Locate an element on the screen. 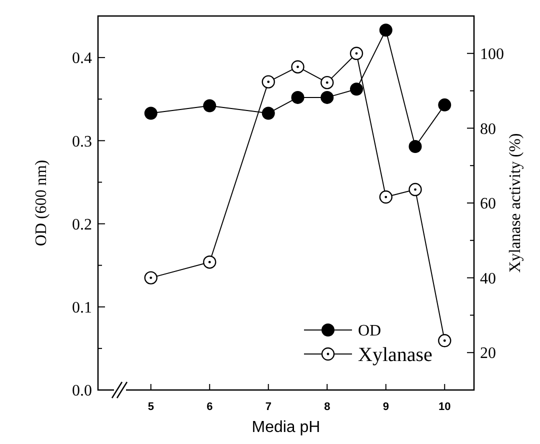  y2-tick-label: 80 is located at coordinates (488, 129).